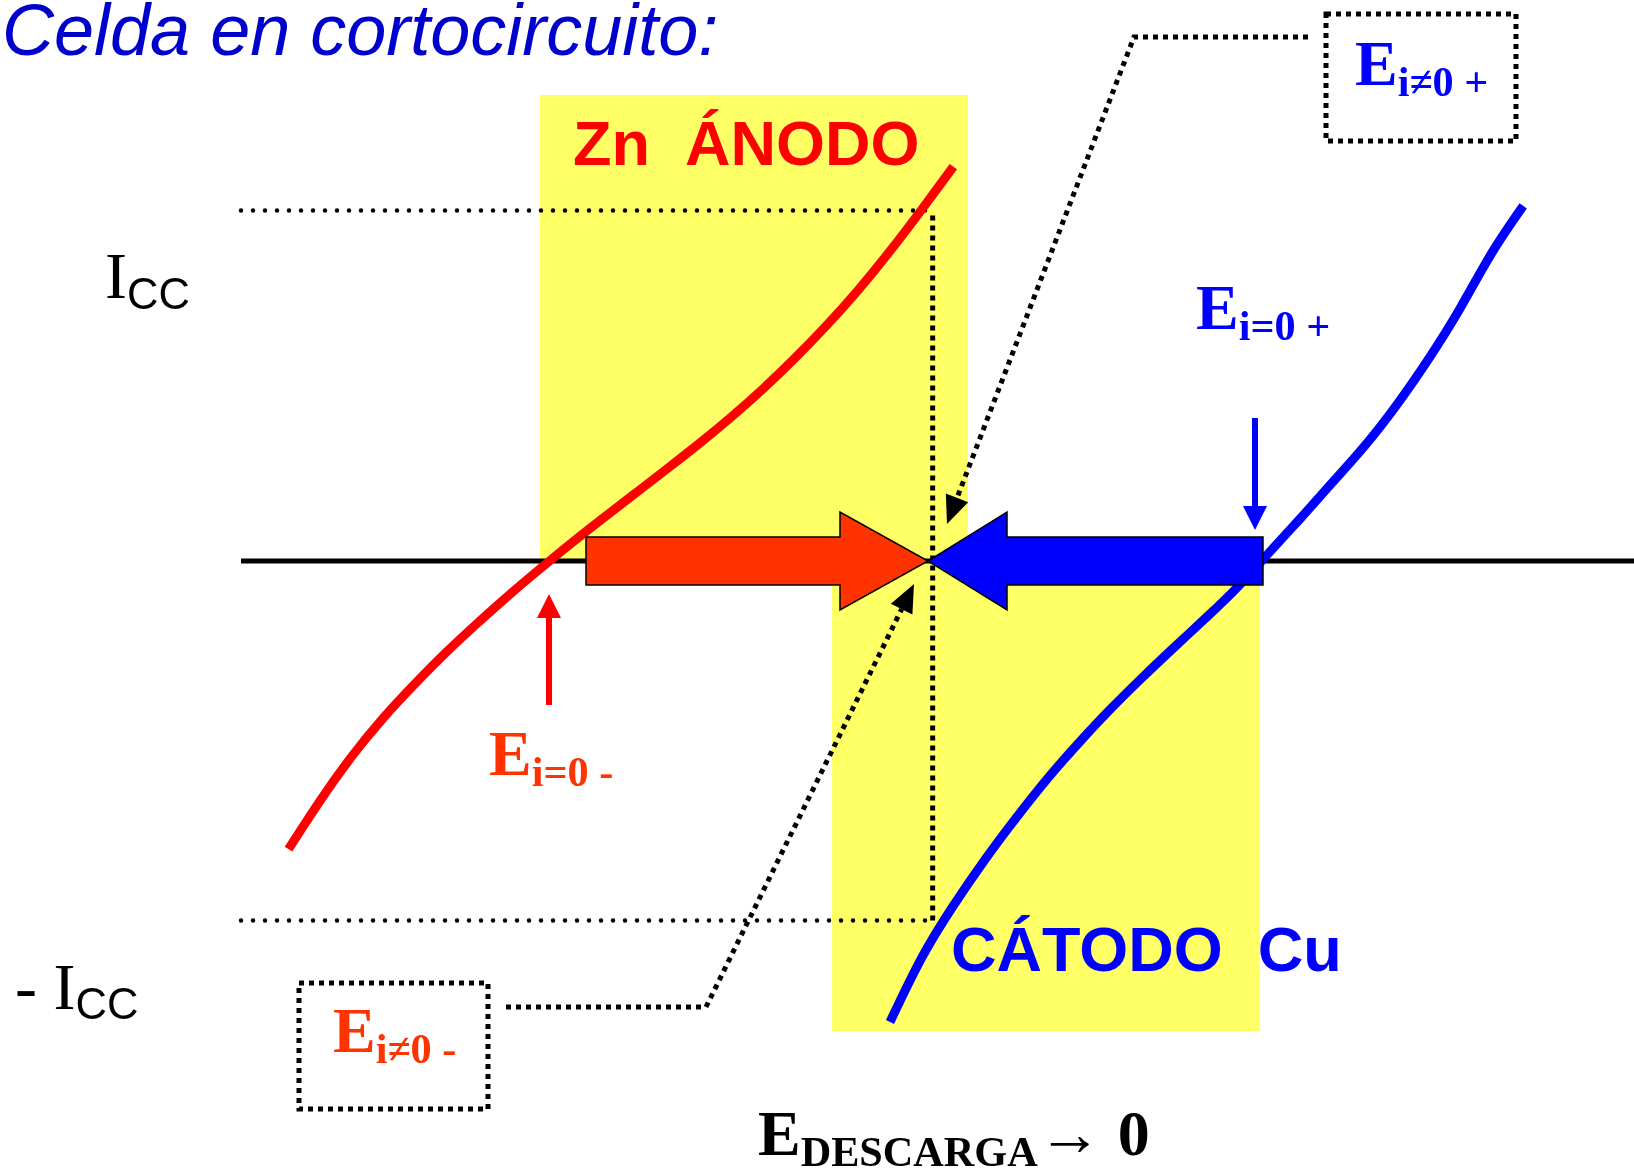  I want to click on x-axis-title: E$_{DESCARGA}$→ 0, so click(954, 1136).